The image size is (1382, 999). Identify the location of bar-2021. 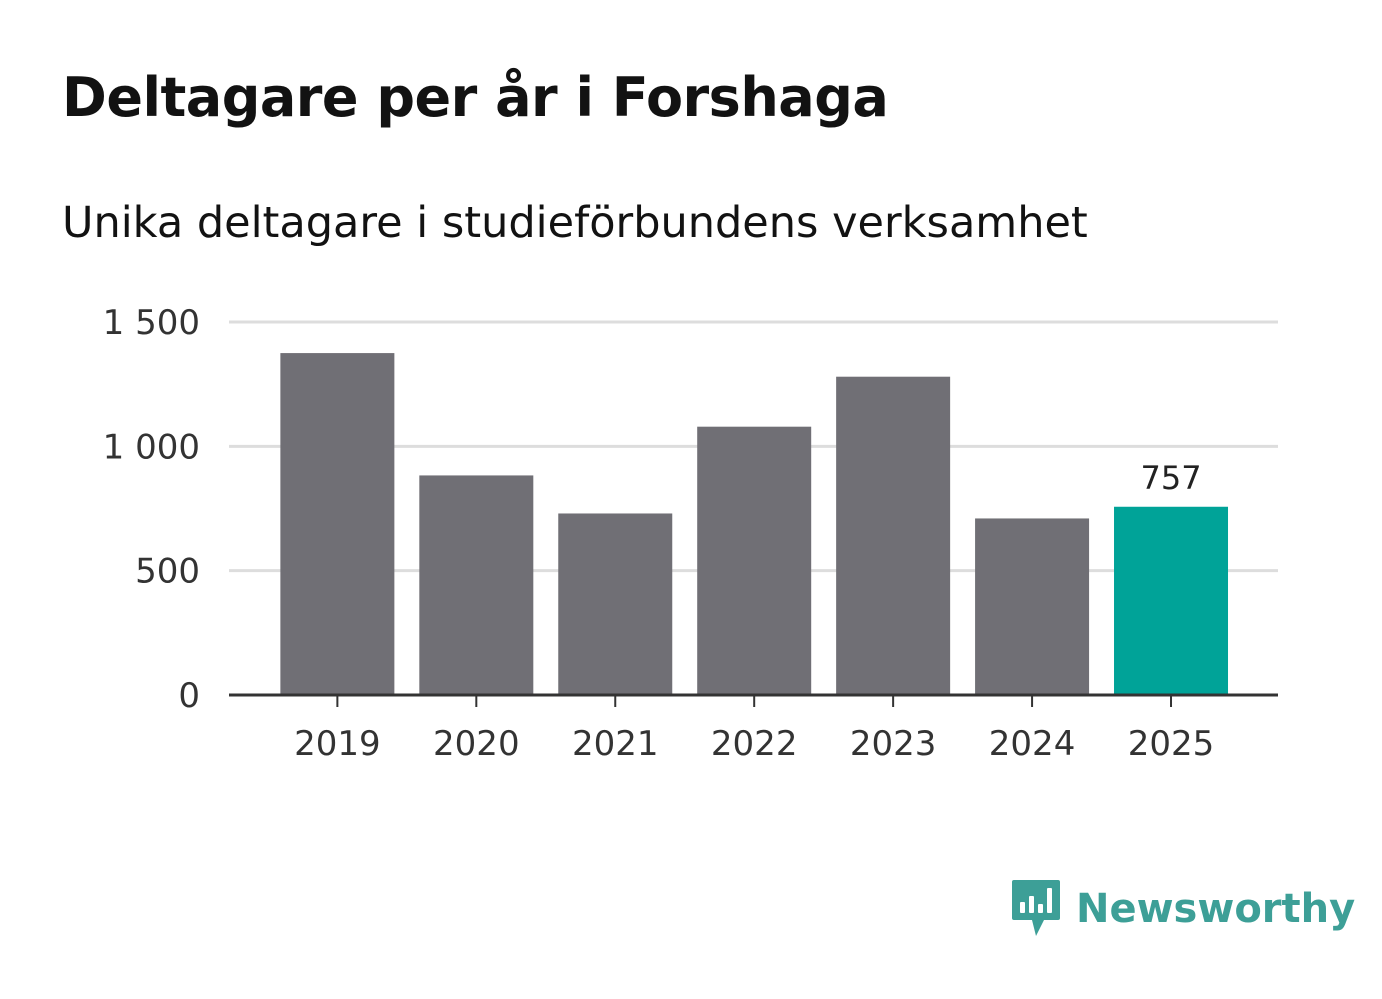
(615, 604).